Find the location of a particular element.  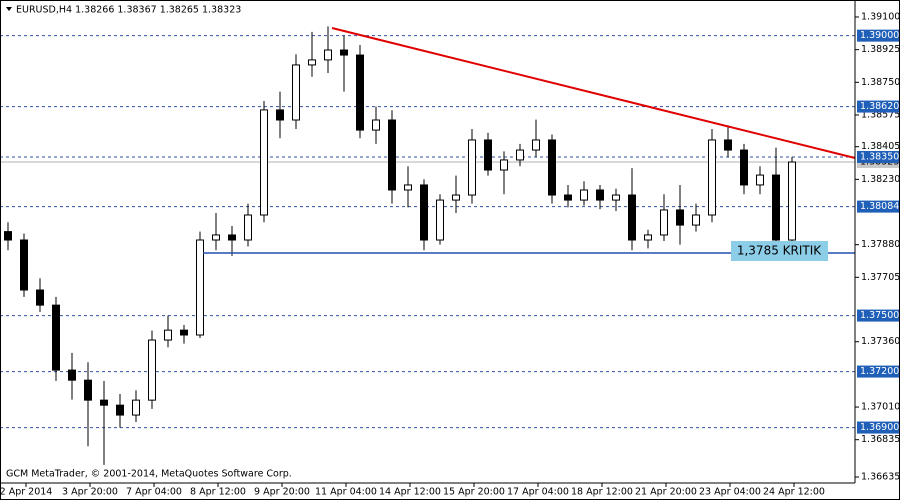

x-tick-label: 24 Apr 12:00 is located at coordinates (794, 492).